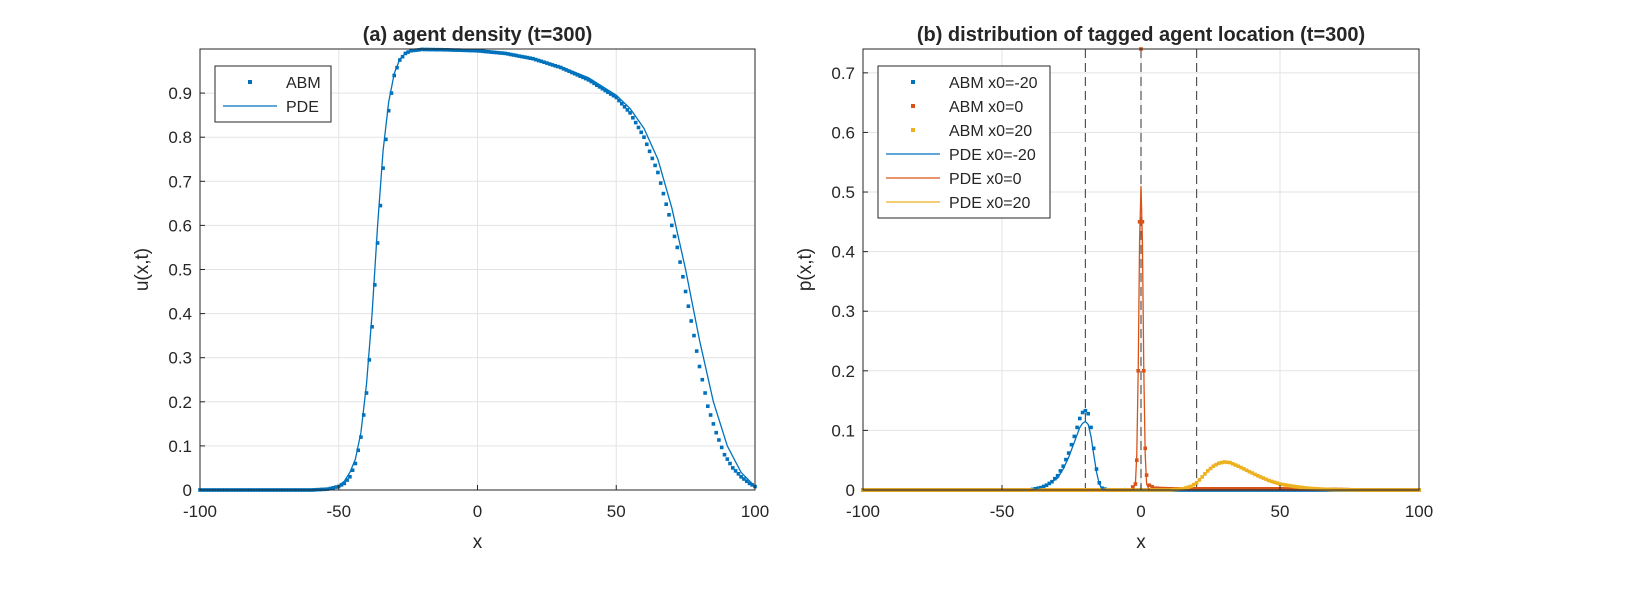 The width and height of the screenshot is (1633, 594). I want to click on chart0-x-axis-label: x, so click(478, 542).